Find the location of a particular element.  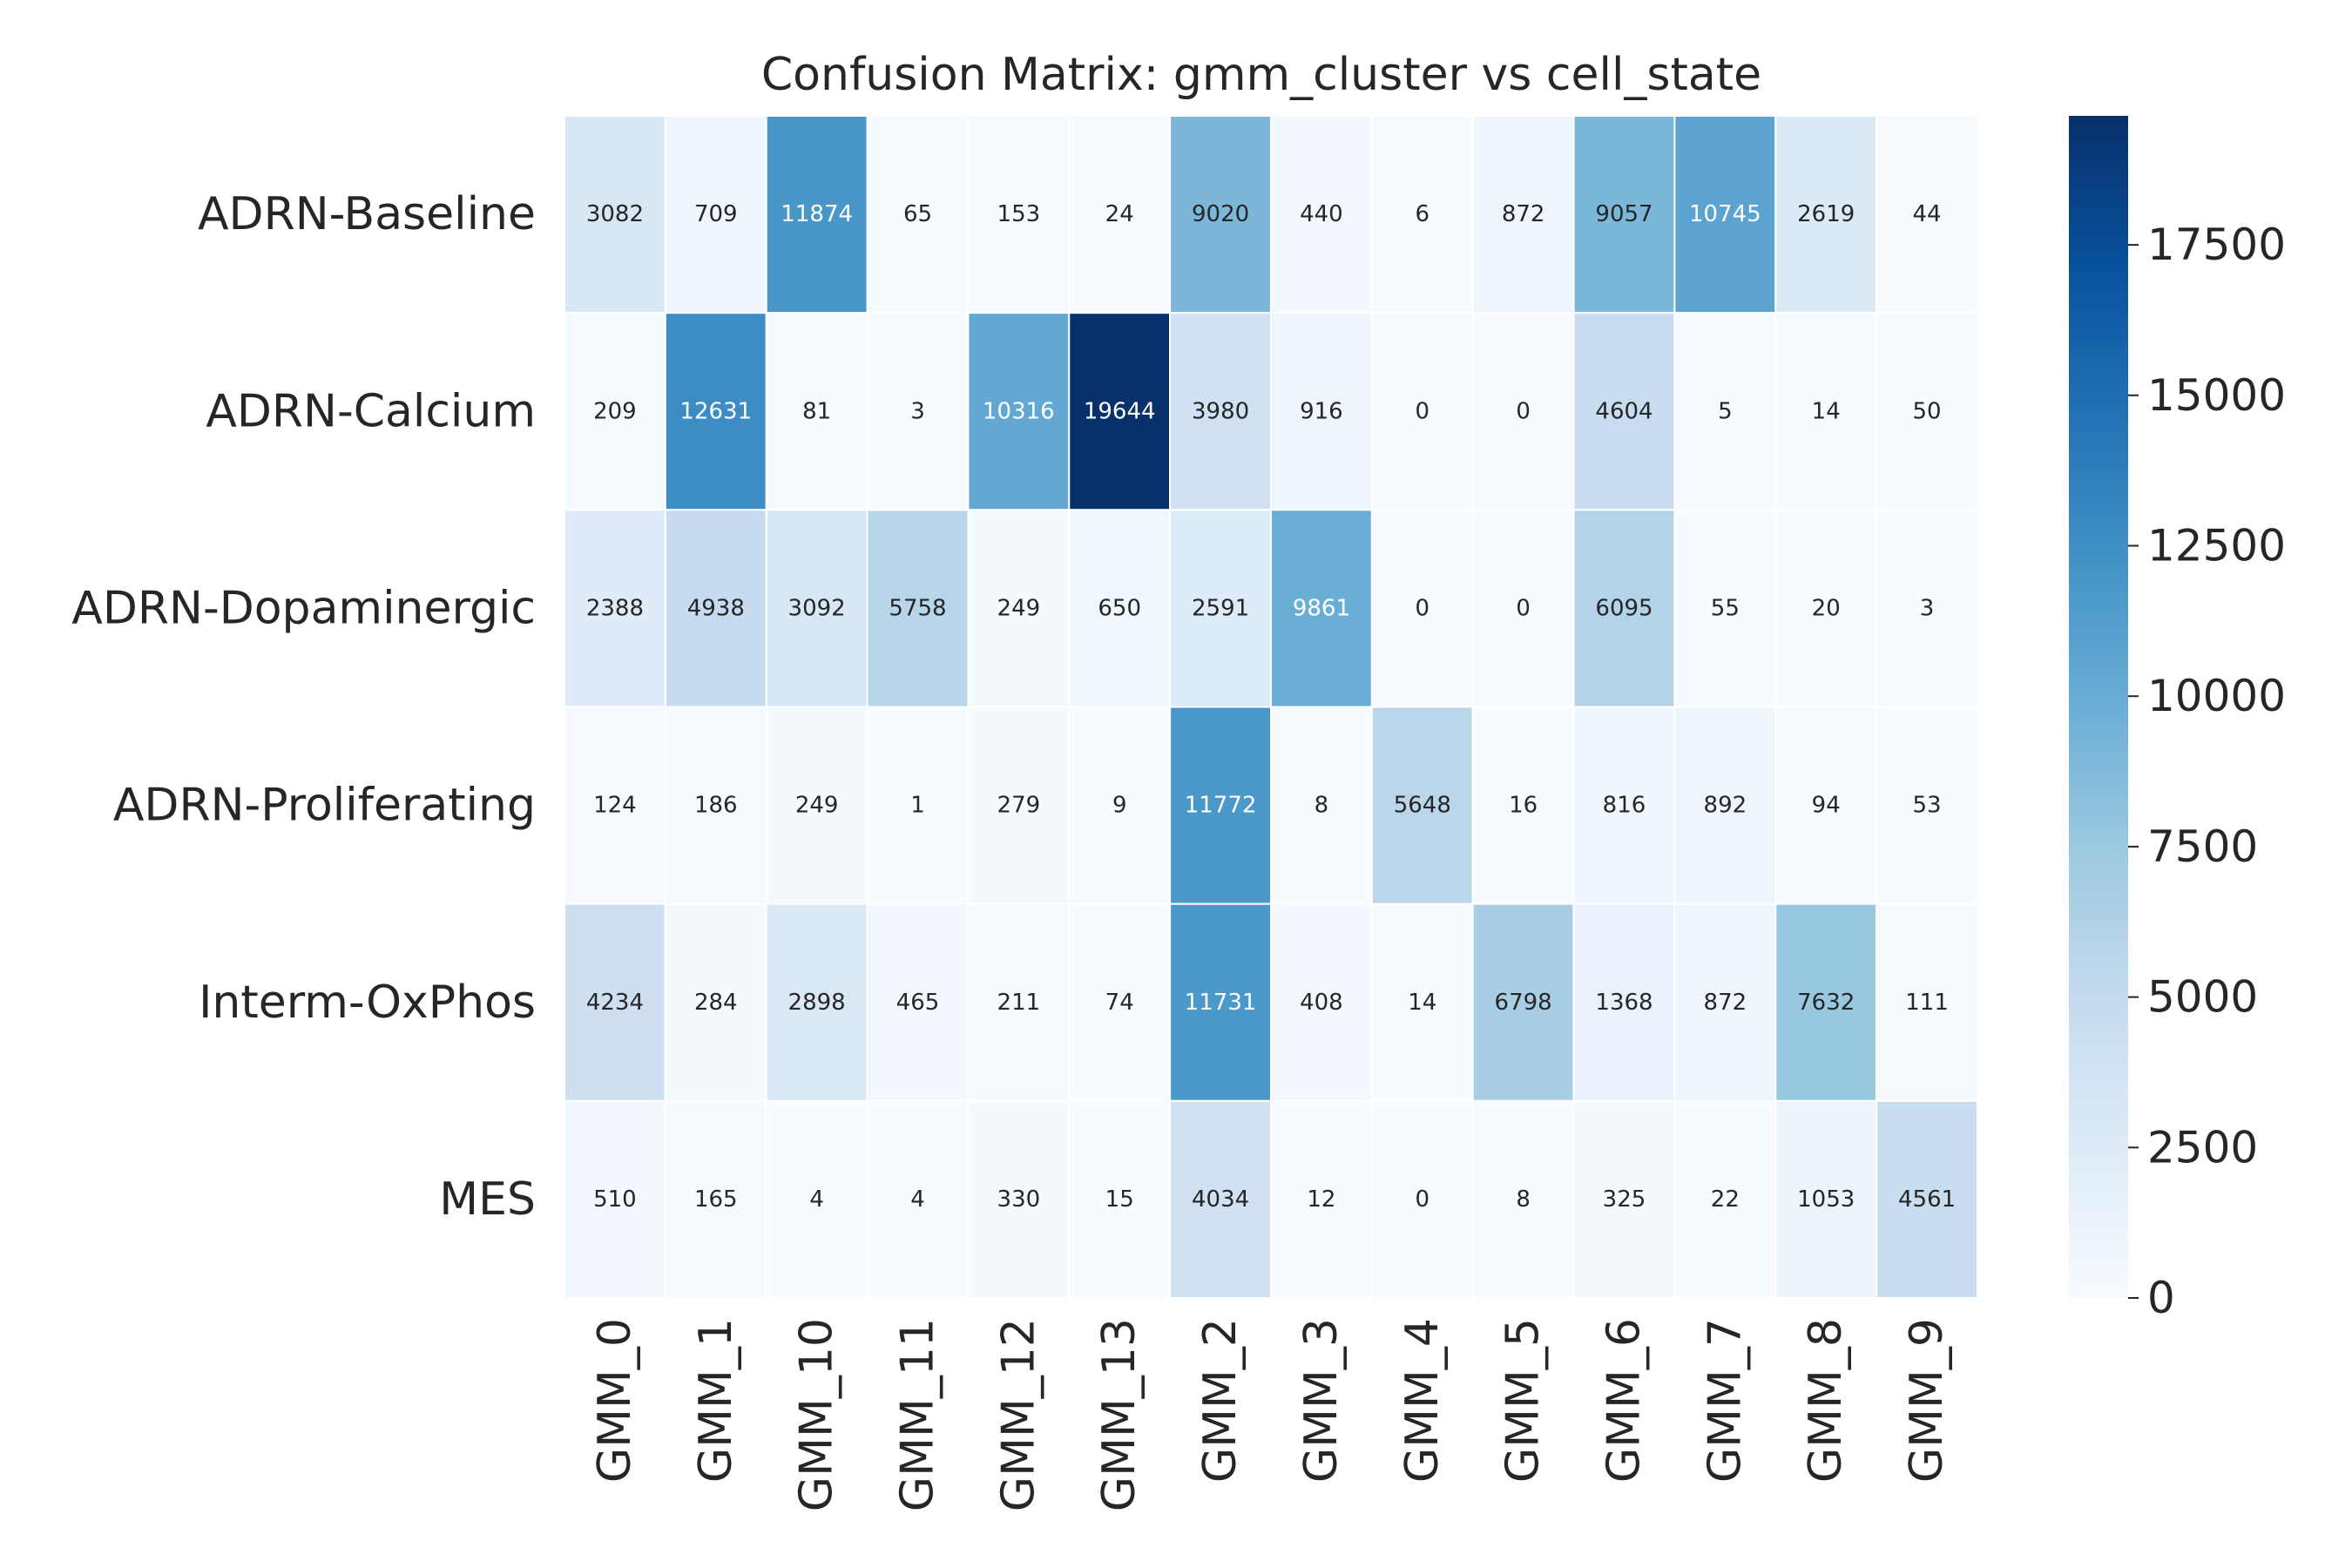

cell-value-label: 22 is located at coordinates (1725, 1199).